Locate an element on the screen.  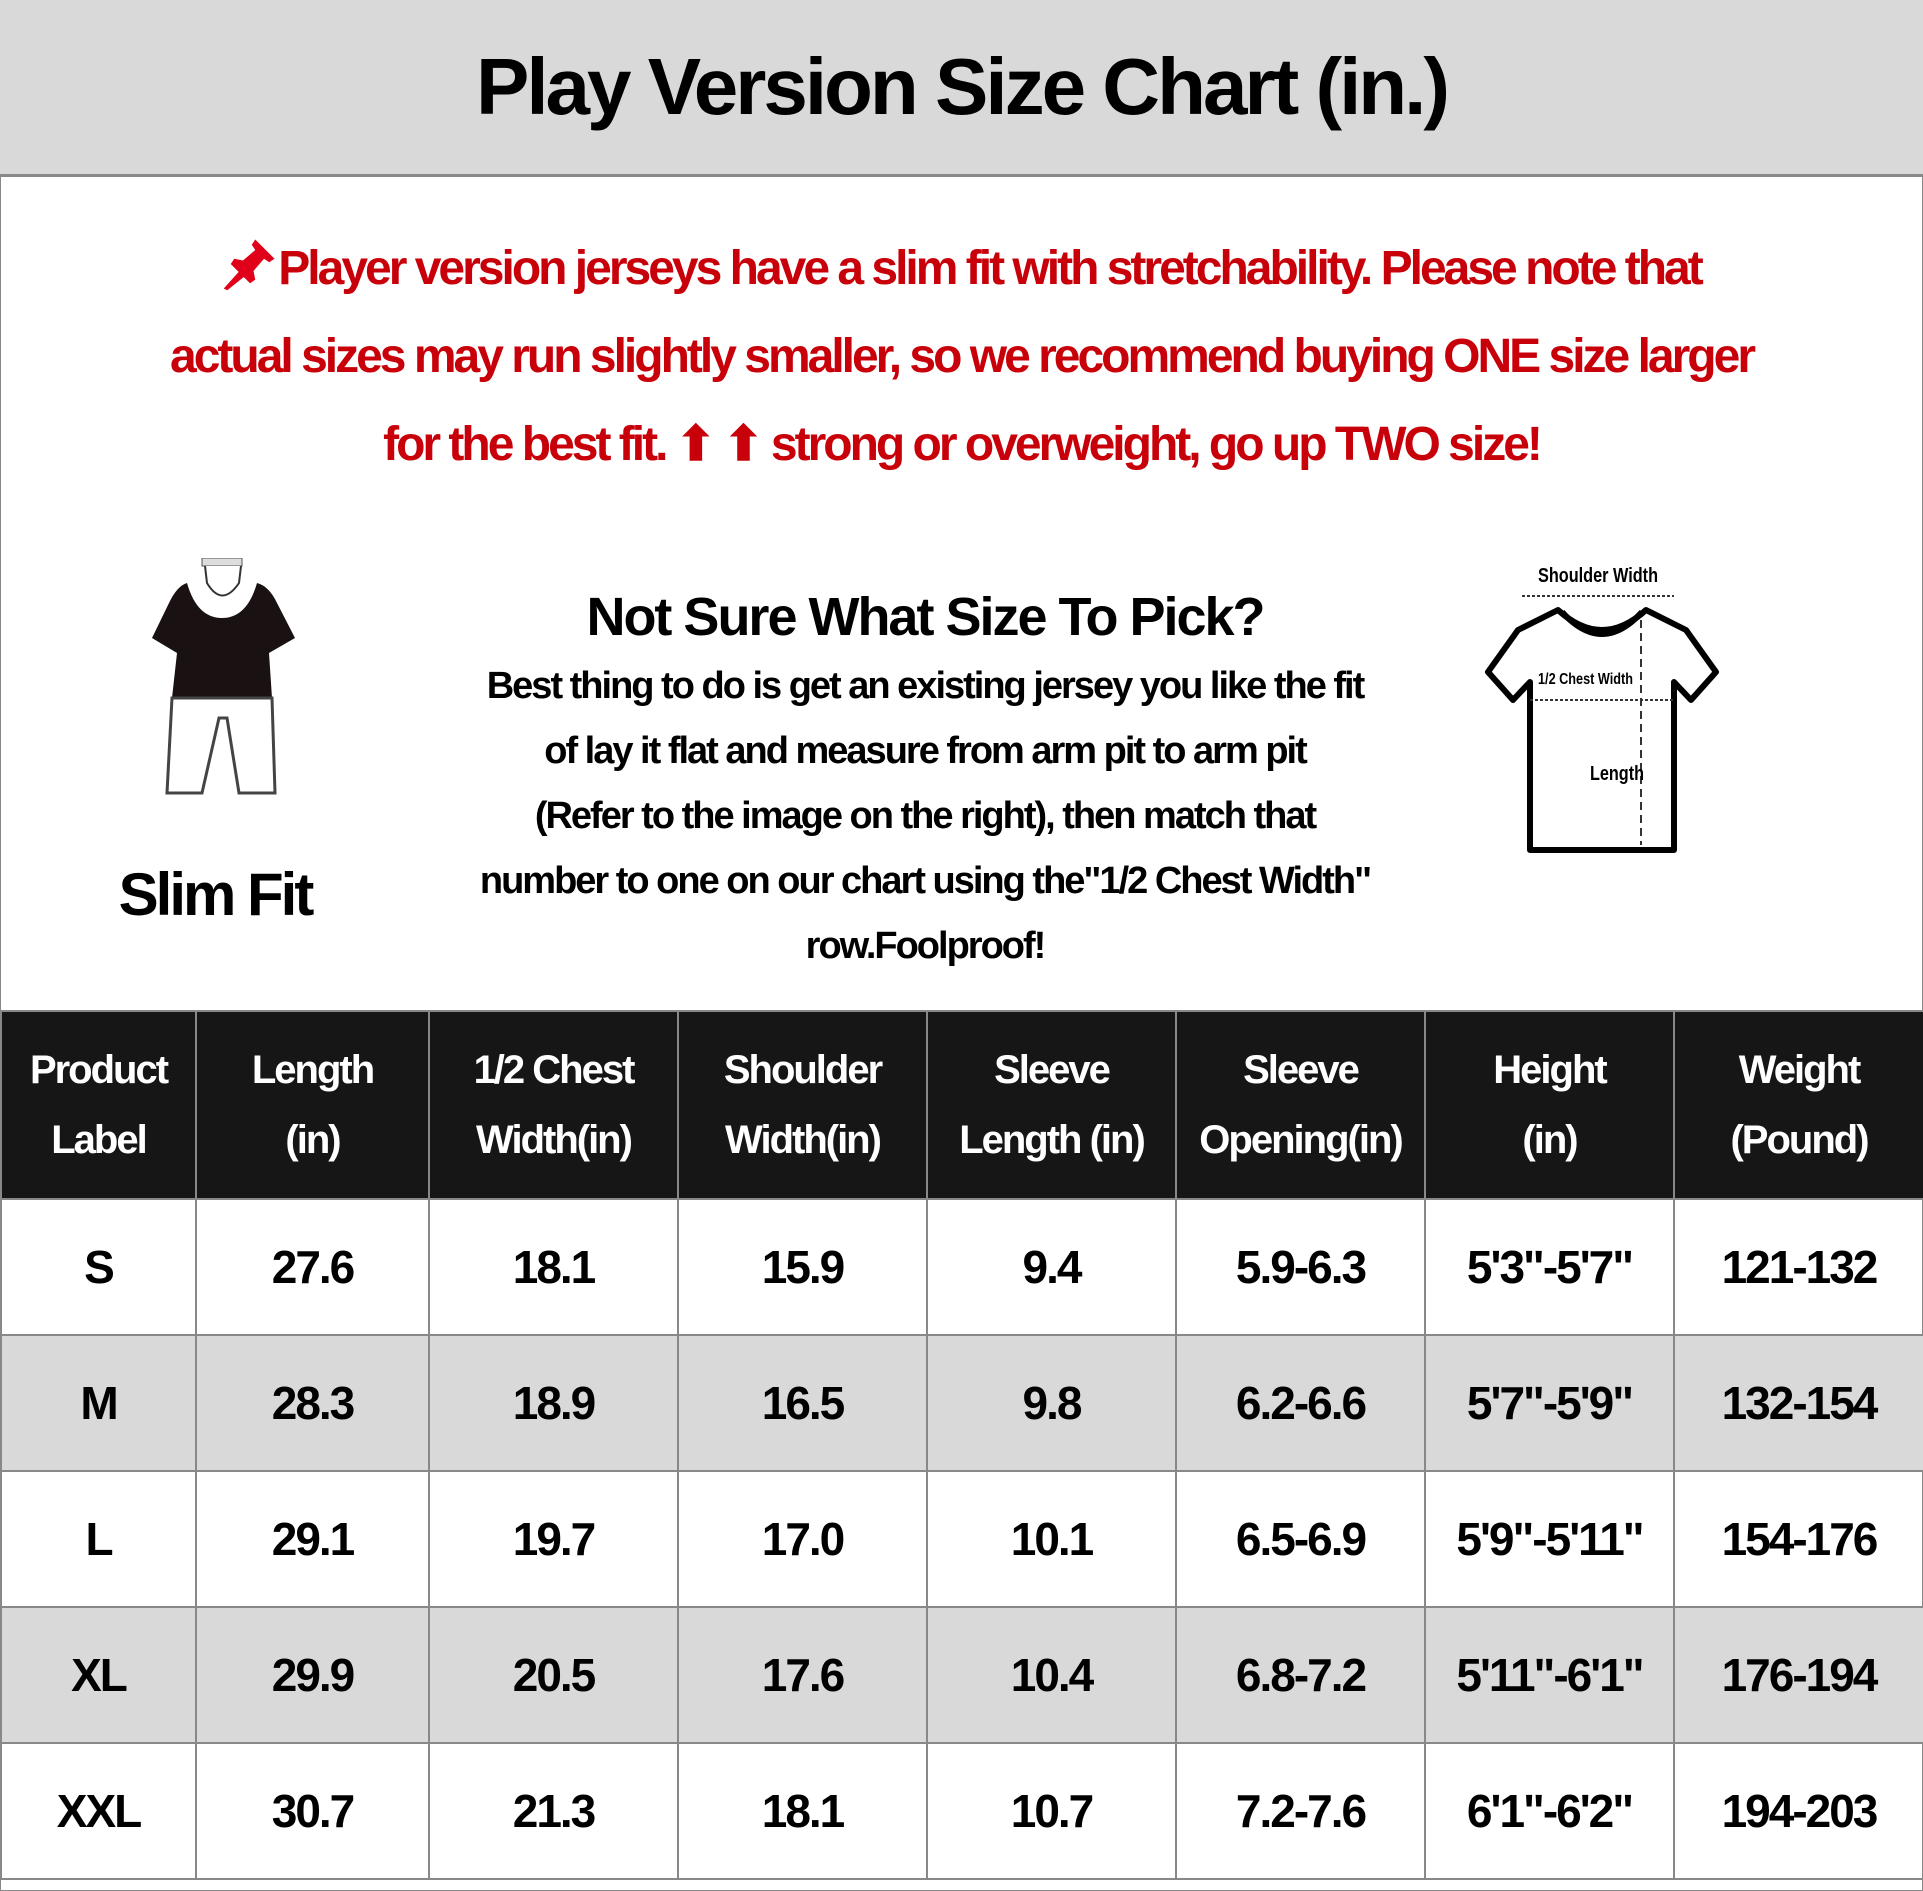
table-cell: 6'1"-6'2" is located at coordinates (1549, 1811).